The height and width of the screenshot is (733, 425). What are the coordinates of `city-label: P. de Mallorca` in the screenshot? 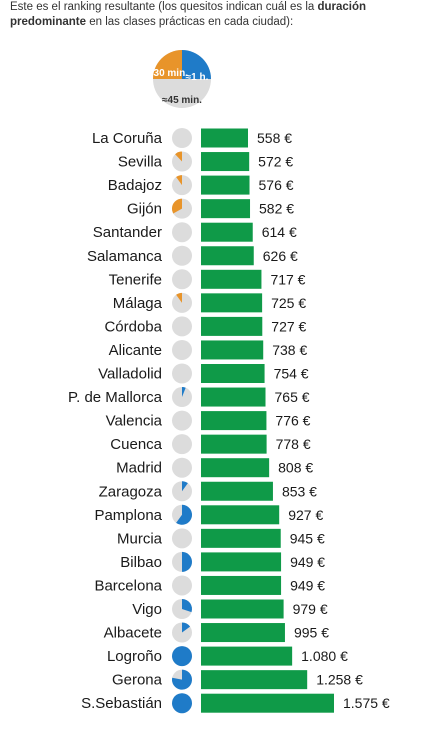 It's located at (115, 397).